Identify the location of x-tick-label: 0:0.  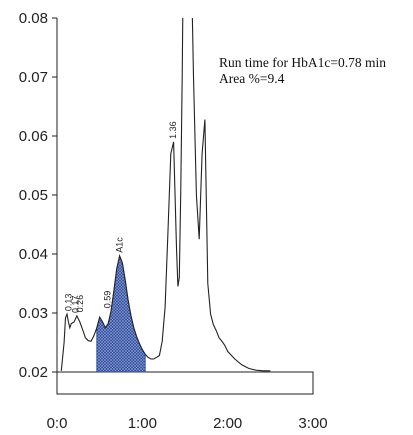
(57, 423).